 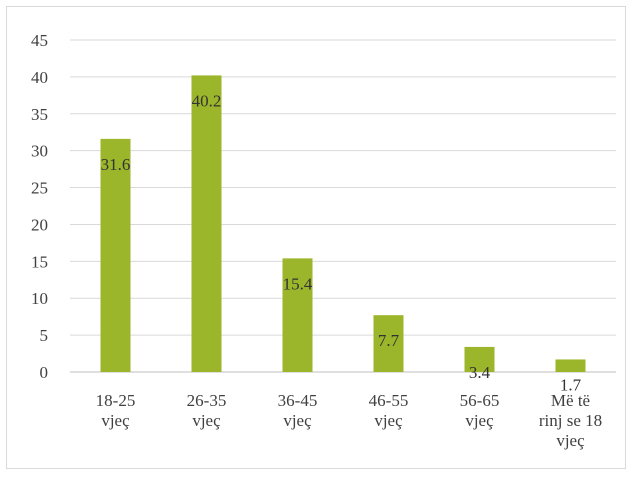 I want to click on y-tick-label: 20, so click(x=39, y=224).